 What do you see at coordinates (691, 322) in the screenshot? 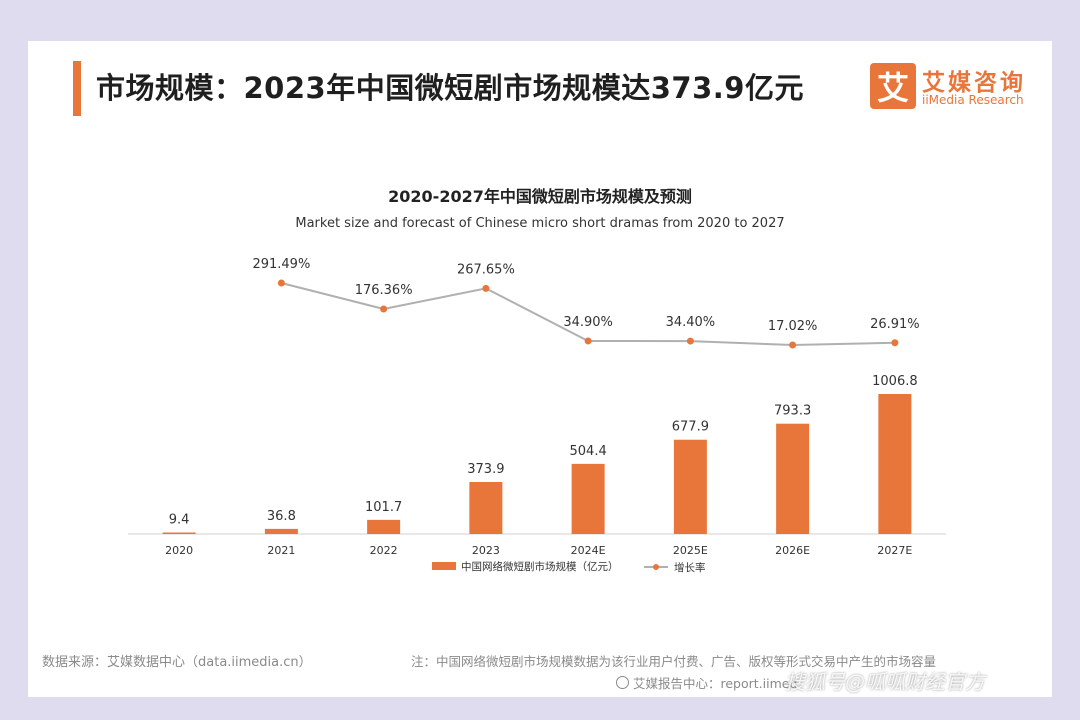
I see `growth-label-2025E: 34.40%` at bounding box center [691, 322].